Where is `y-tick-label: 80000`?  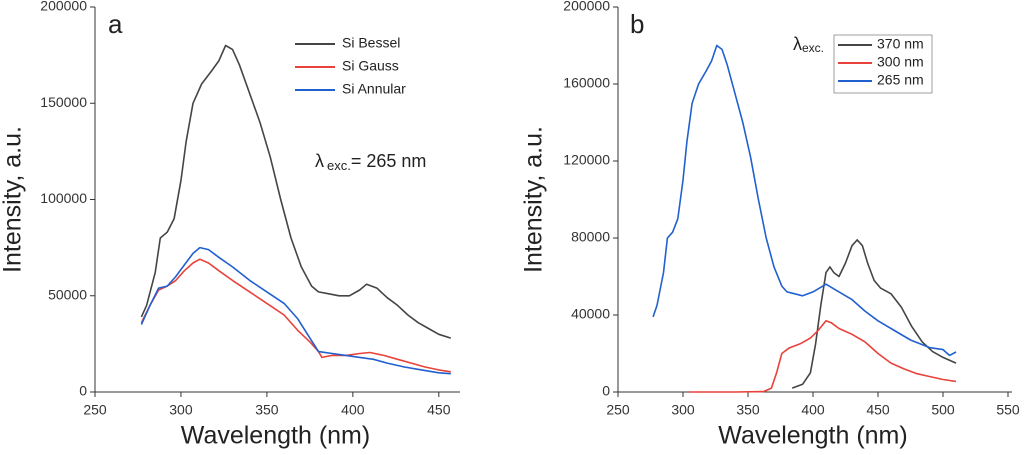 y-tick-label: 80000 is located at coordinates (590, 237).